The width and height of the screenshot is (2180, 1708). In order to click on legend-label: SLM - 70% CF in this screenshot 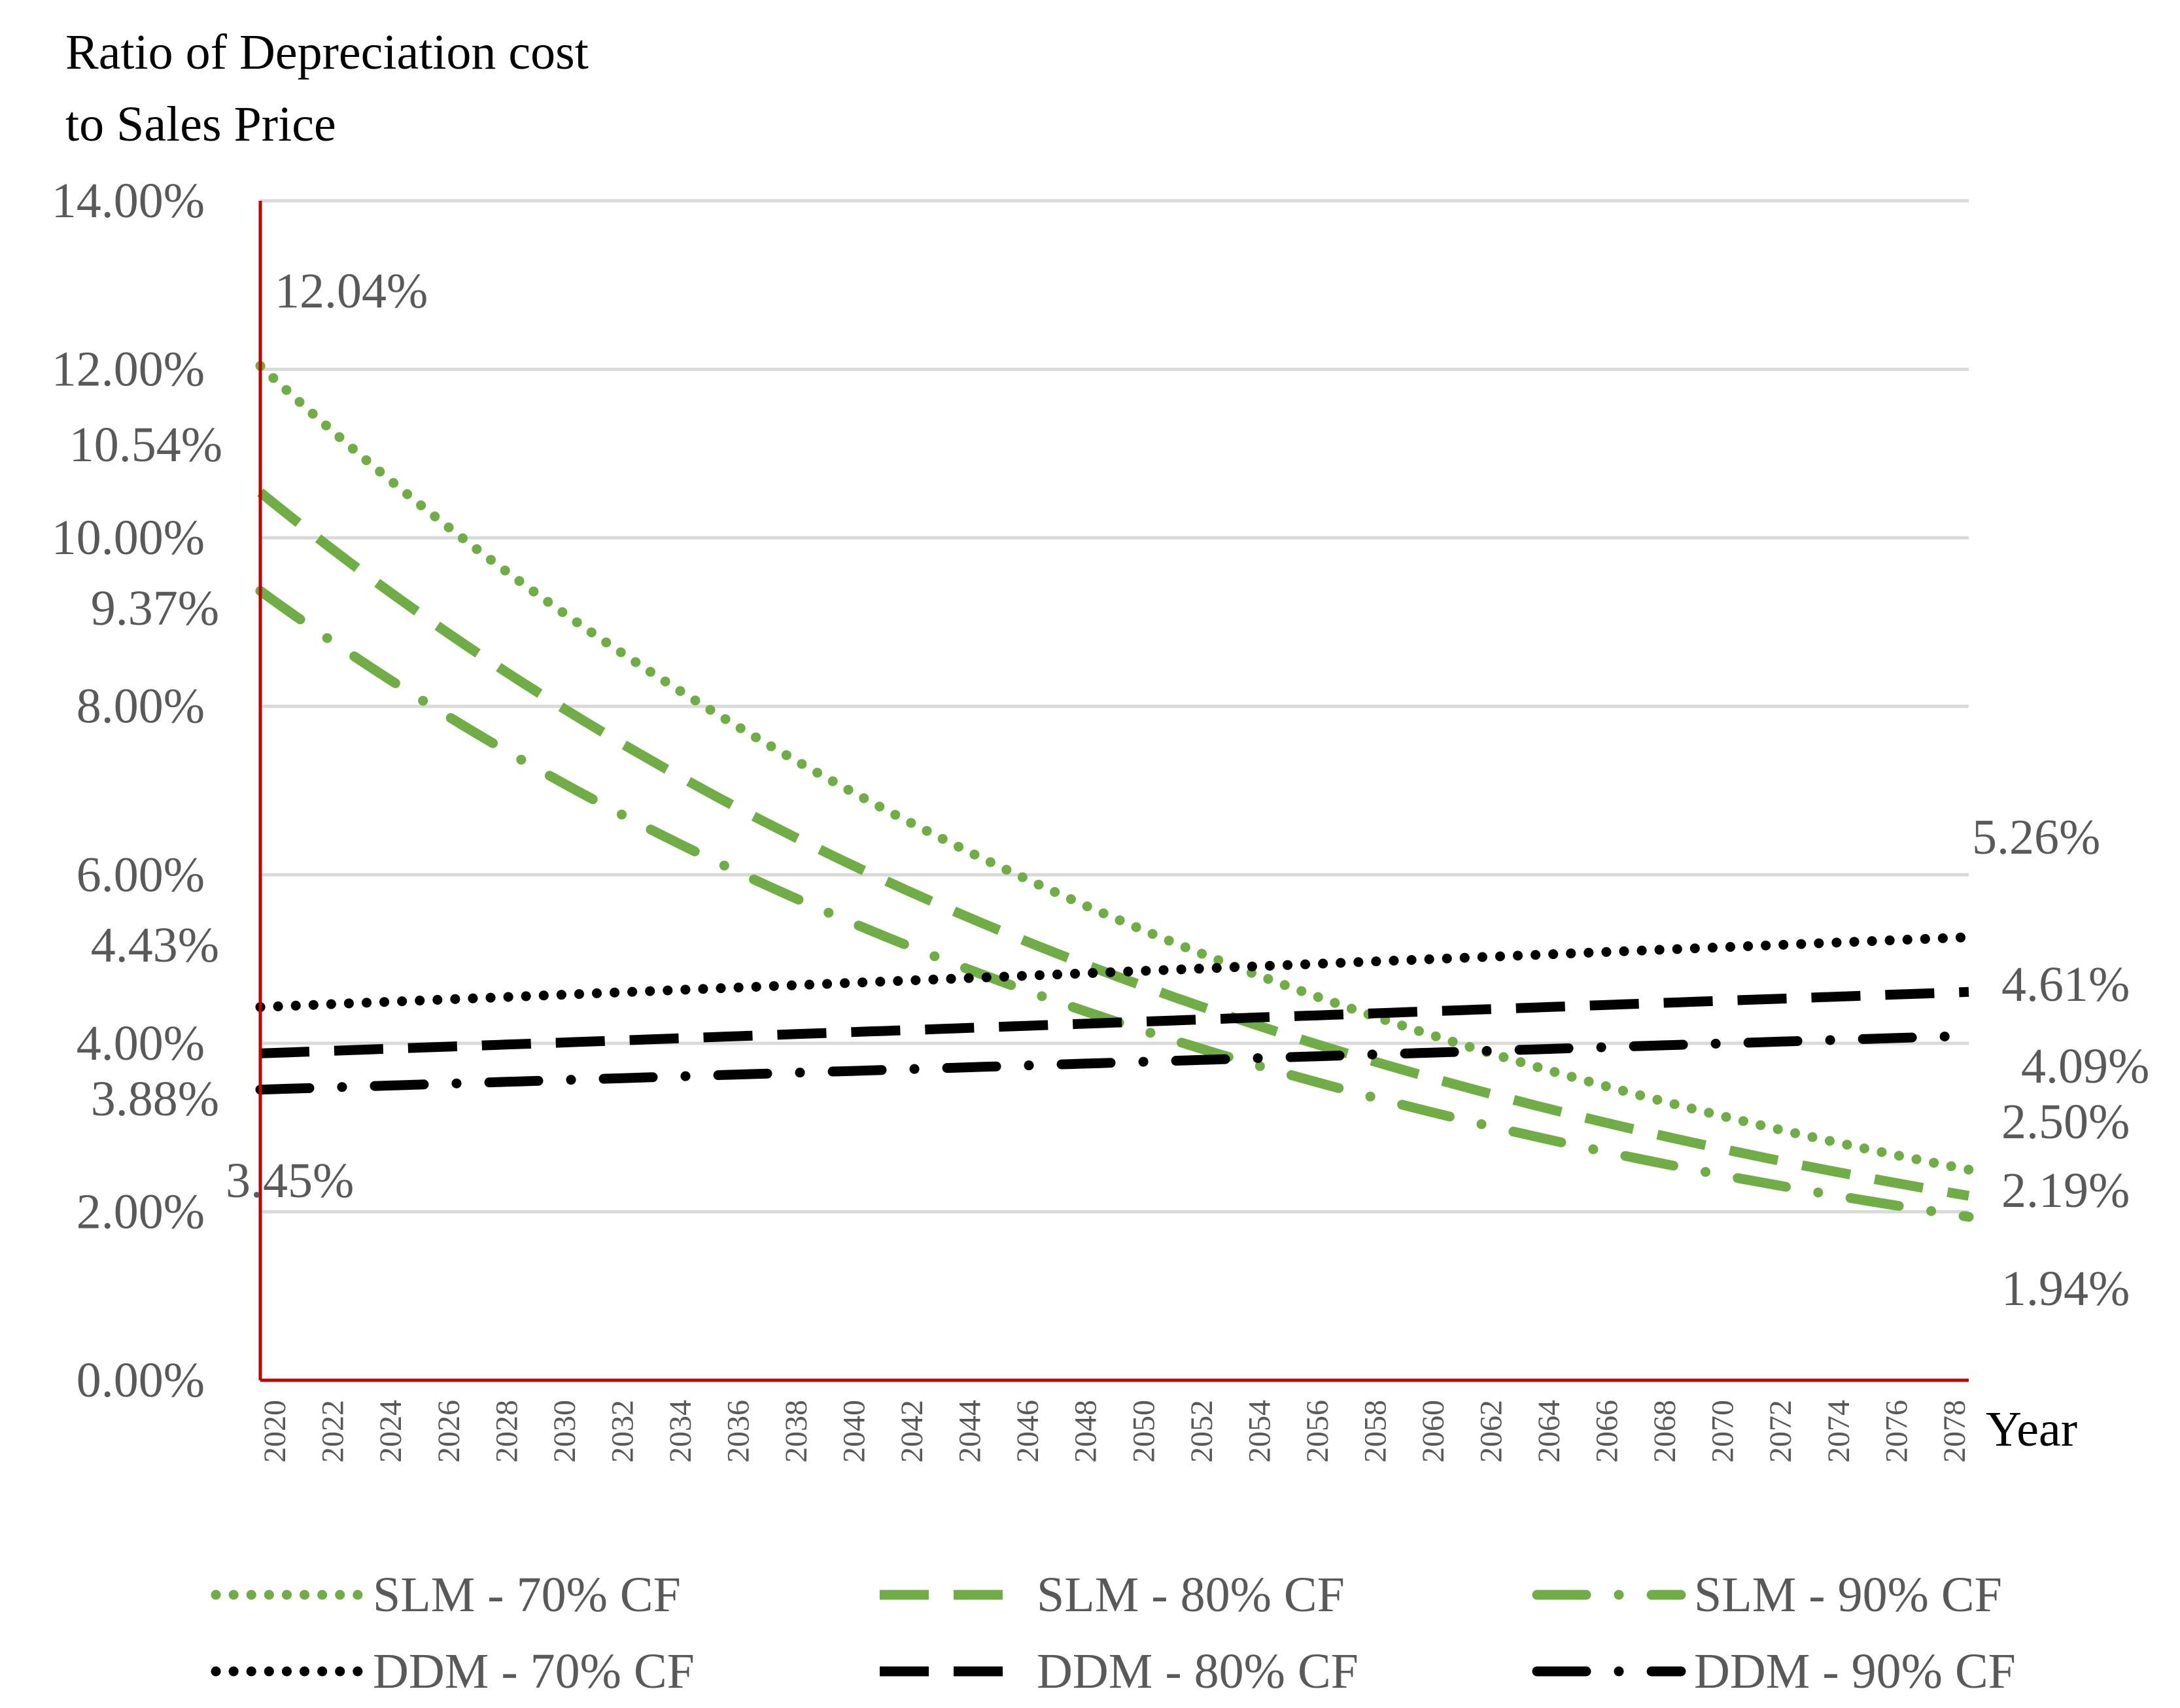, I will do `click(527, 1594)`.